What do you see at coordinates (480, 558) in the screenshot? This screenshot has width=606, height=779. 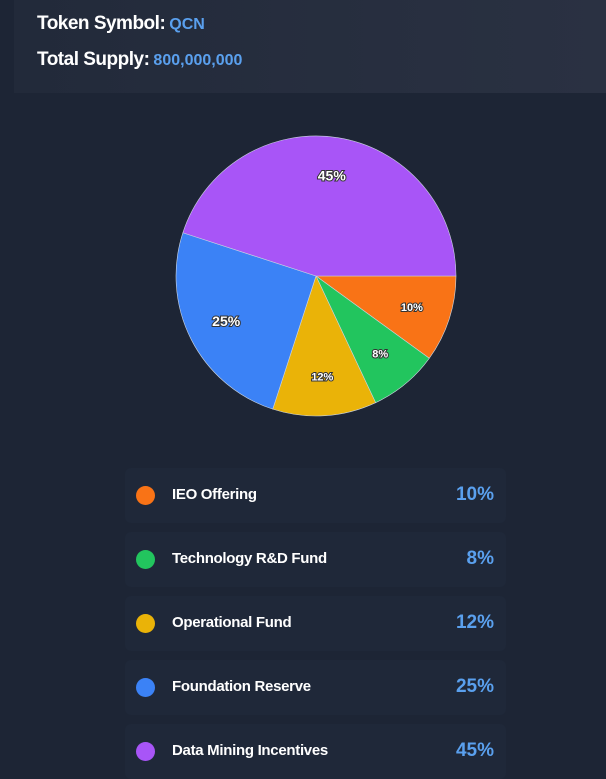 I see `legend-percent: 8%` at bounding box center [480, 558].